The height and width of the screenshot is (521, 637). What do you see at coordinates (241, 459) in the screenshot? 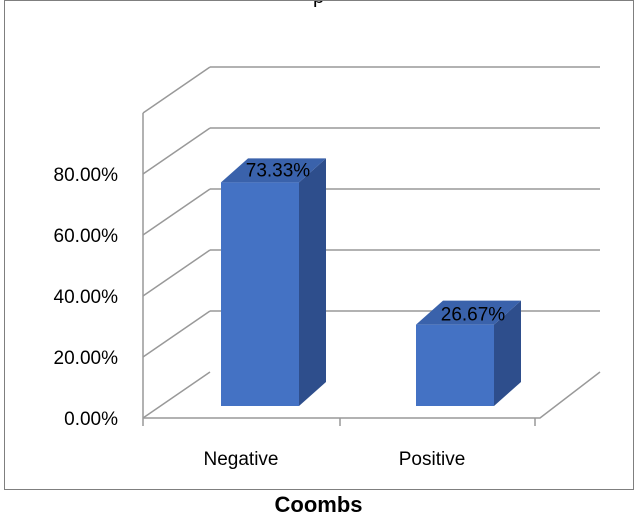
I see `x-tick-label: Negative` at bounding box center [241, 459].